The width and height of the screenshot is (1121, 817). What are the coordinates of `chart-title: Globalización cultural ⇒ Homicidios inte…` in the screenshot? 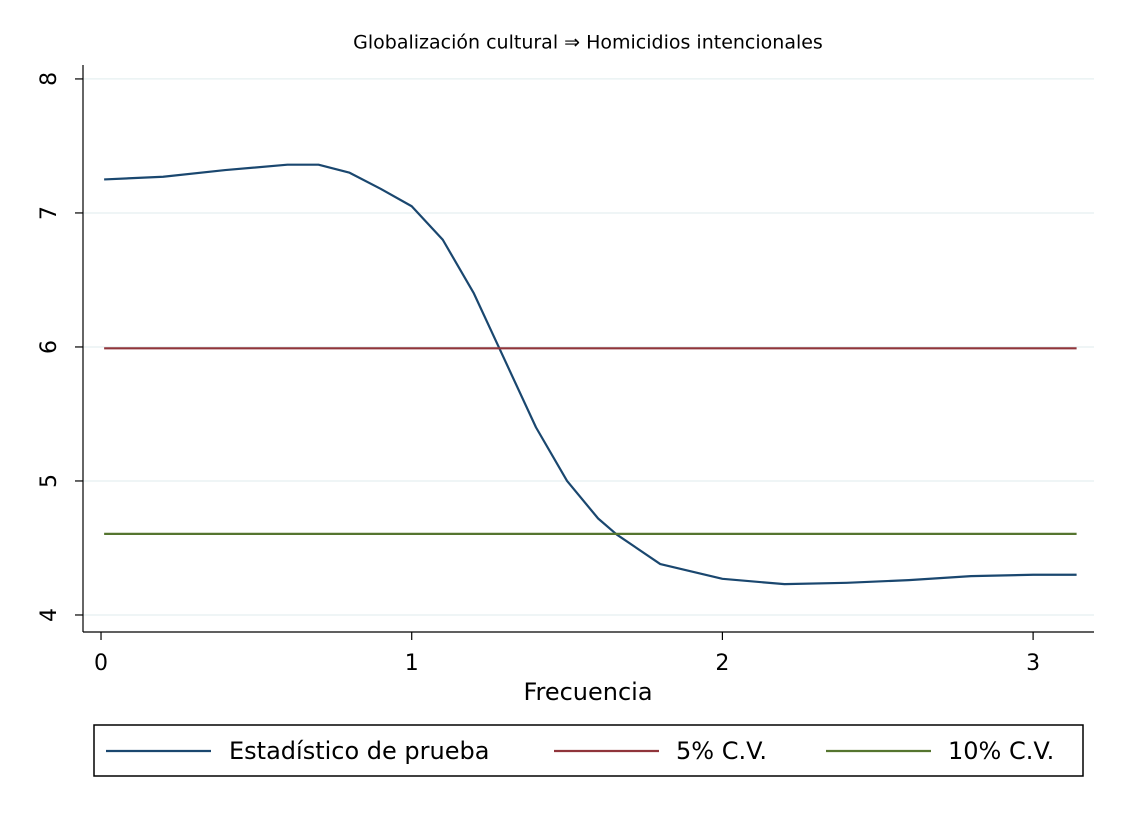 It's located at (588, 43).